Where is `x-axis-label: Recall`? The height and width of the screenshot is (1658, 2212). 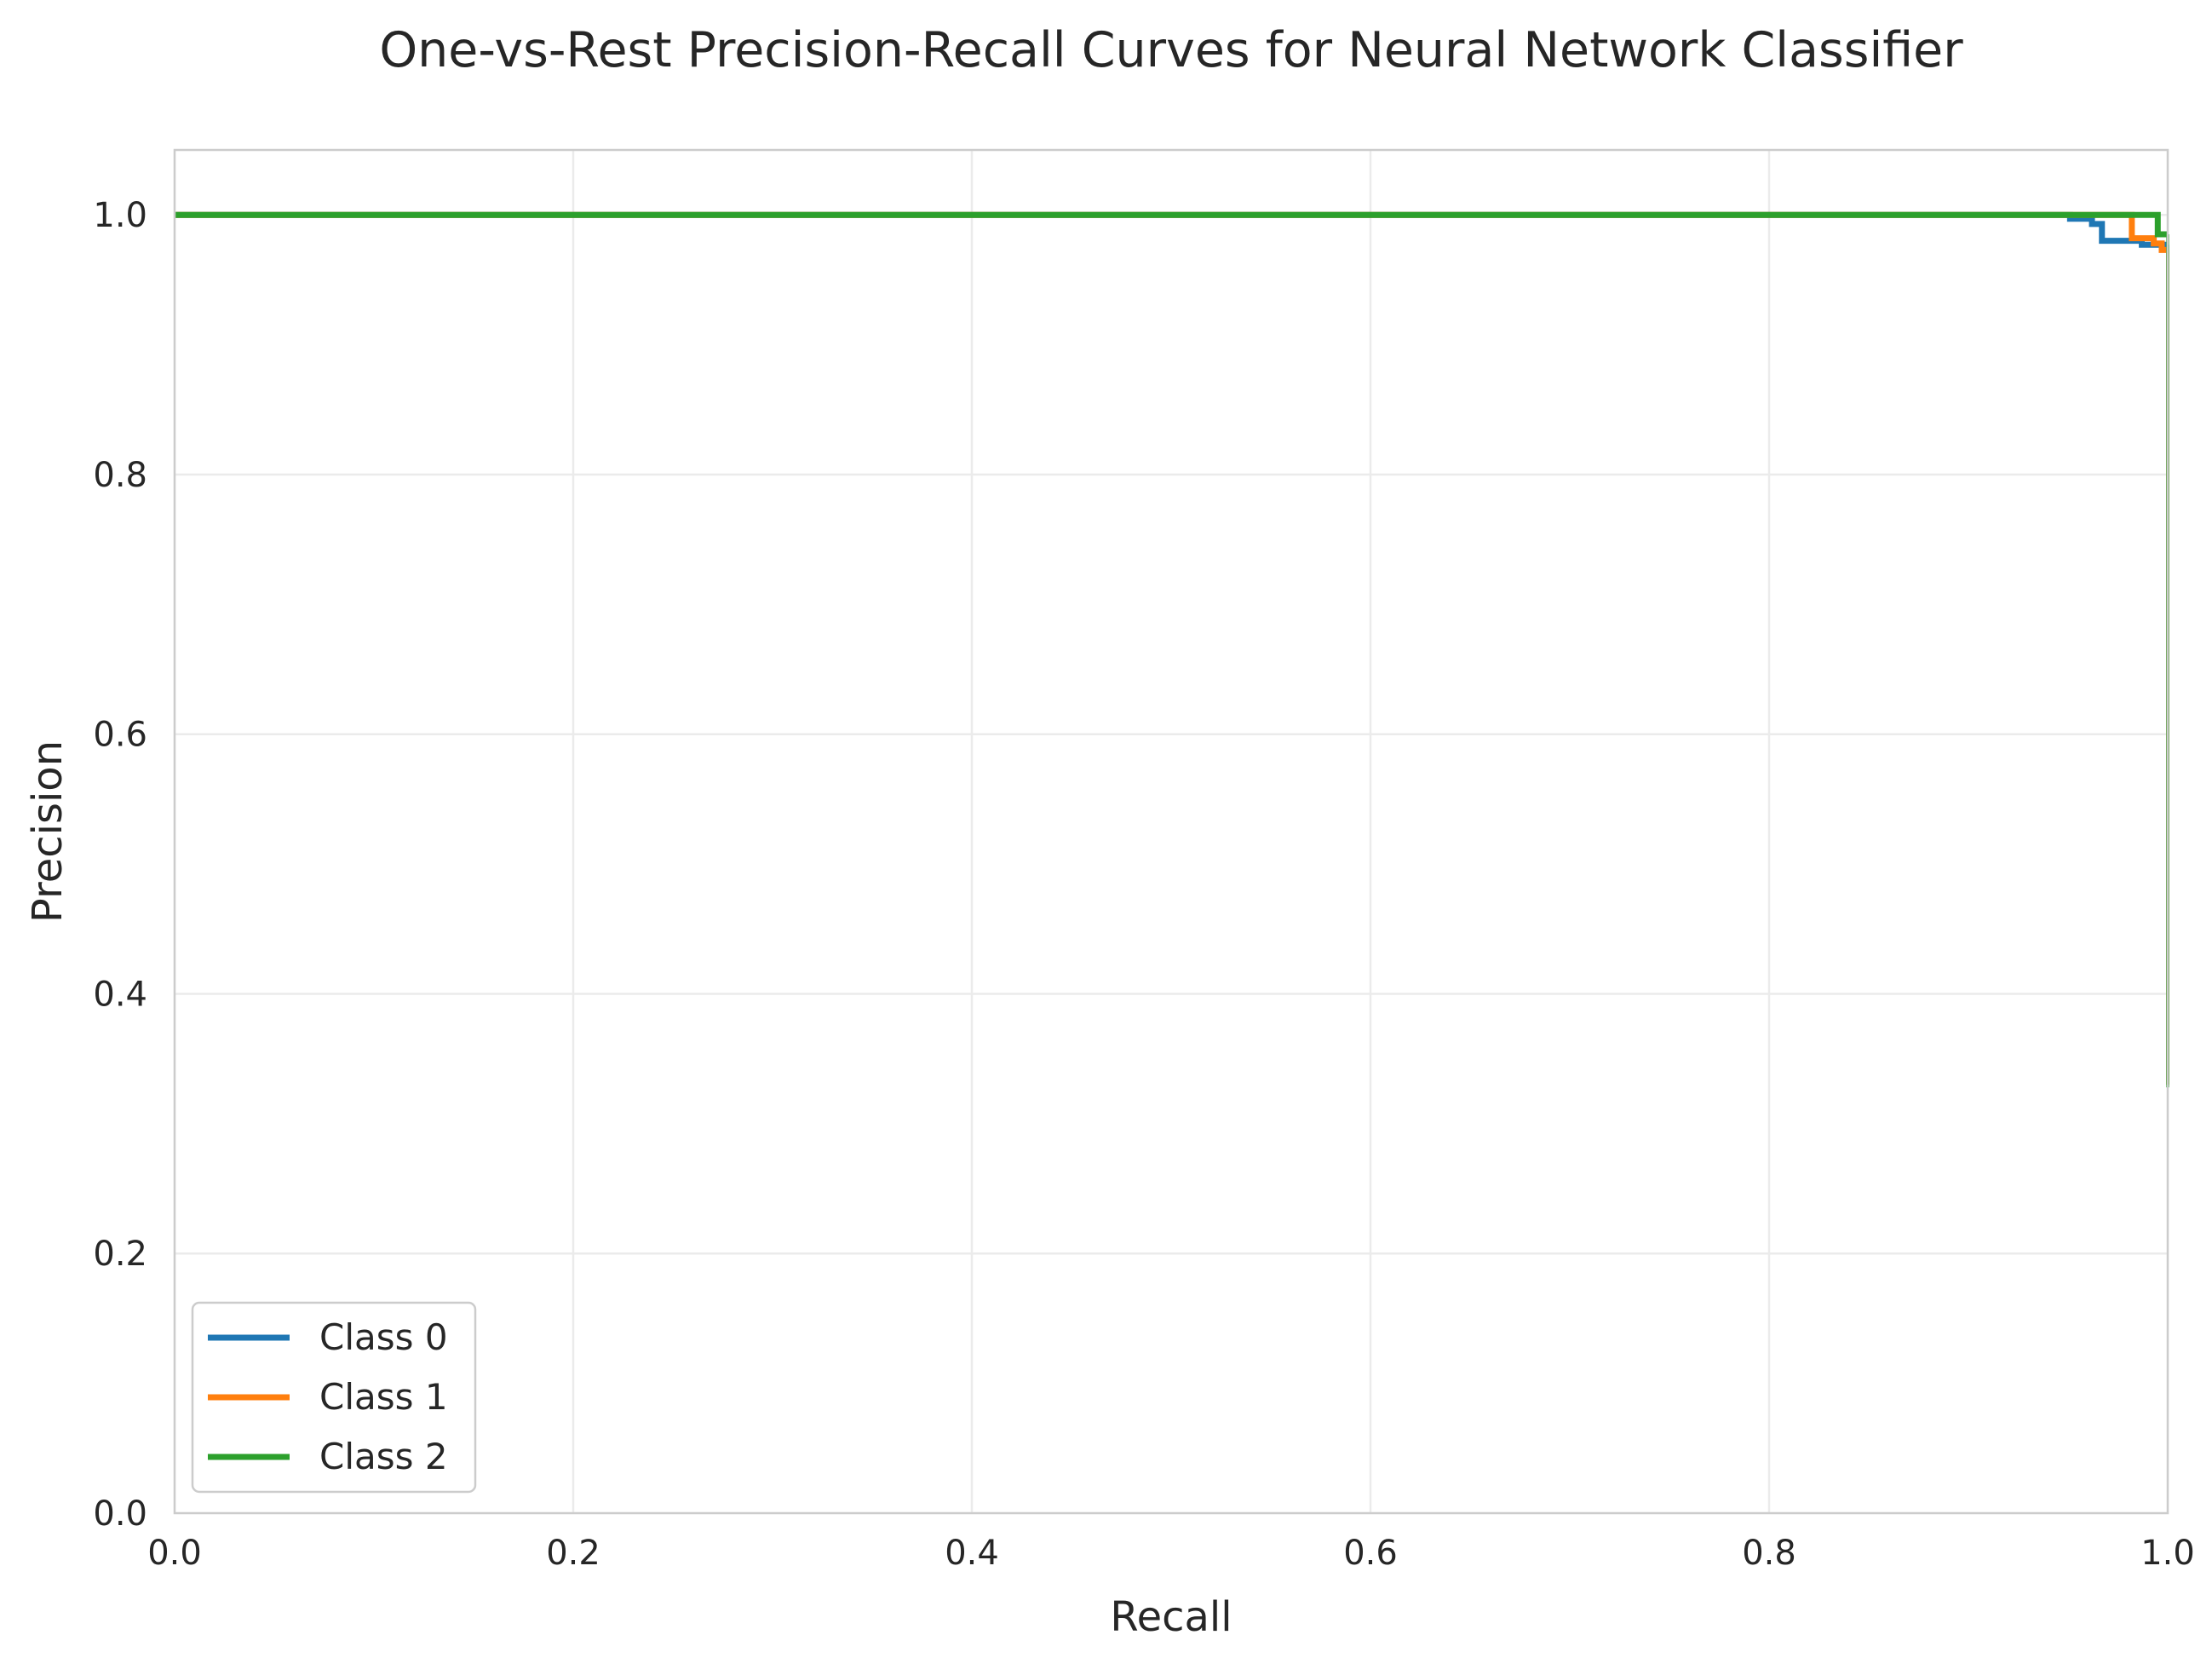 x-axis-label: Recall is located at coordinates (1171, 1617).